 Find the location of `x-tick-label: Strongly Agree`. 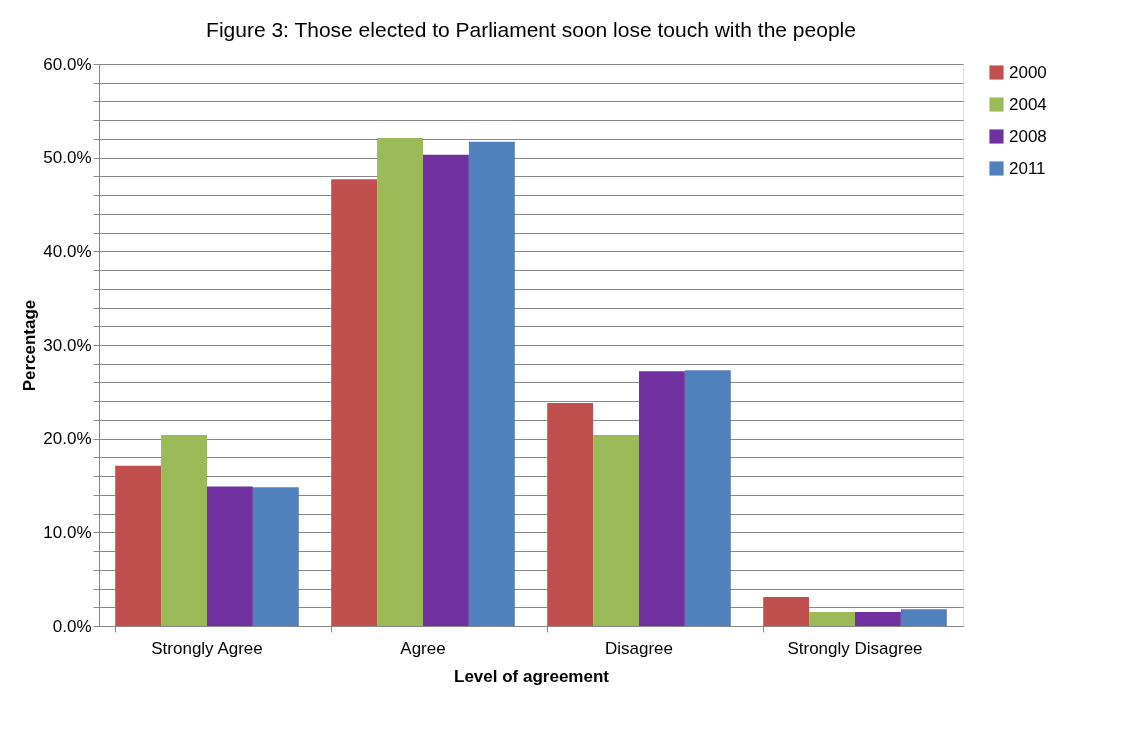

x-tick-label: Strongly Agree is located at coordinates (207, 648).